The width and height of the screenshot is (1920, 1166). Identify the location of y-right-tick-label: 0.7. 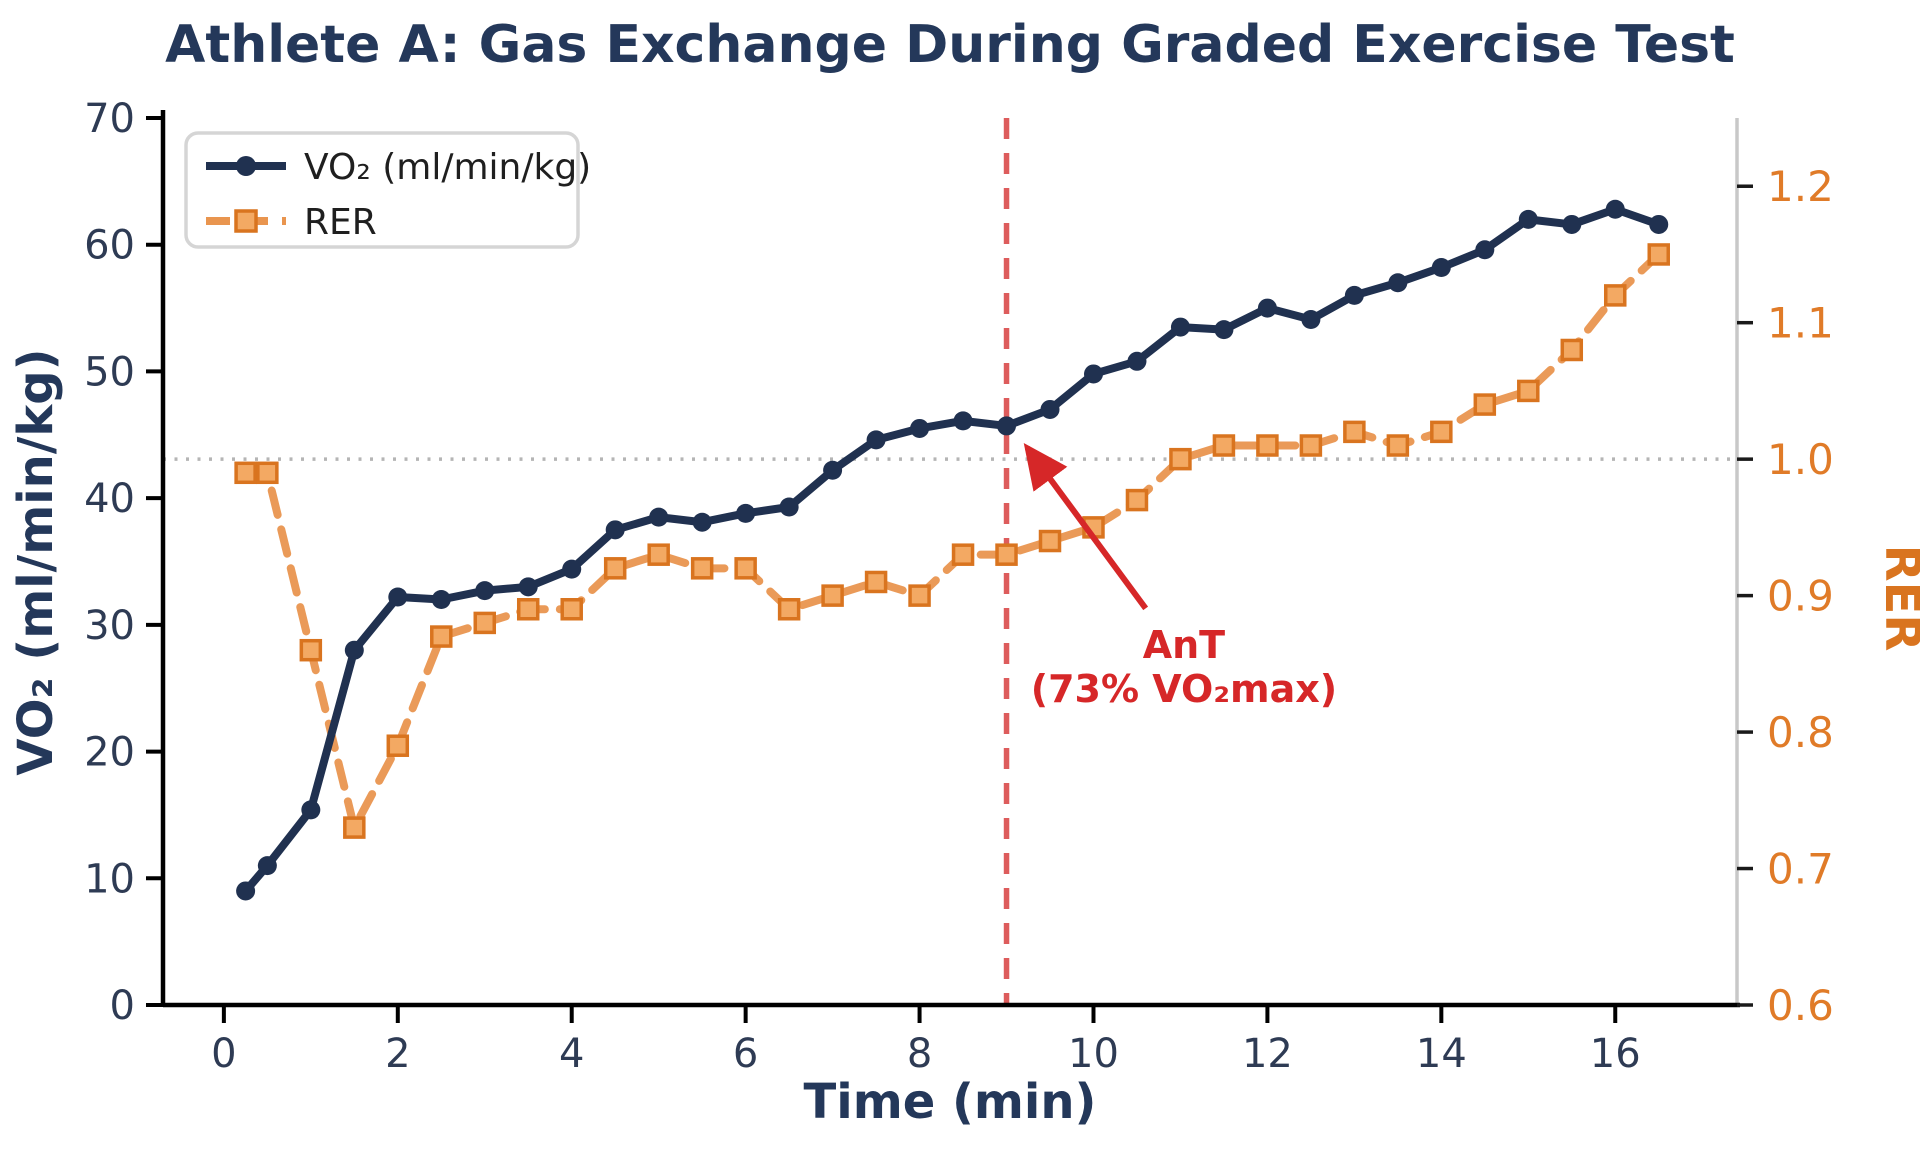
(1800, 869).